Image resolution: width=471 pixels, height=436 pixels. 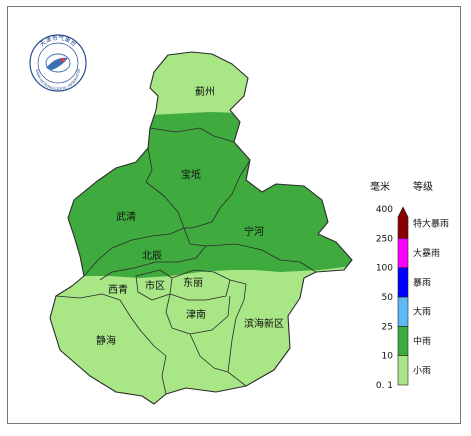 I want to click on district-label-baodi: 宝坻, so click(x=191, y=174).